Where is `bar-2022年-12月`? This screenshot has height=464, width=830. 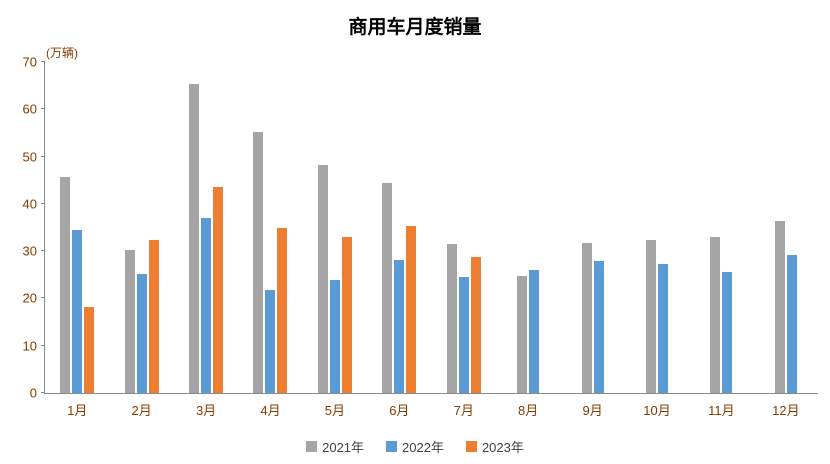
bar-2022年-12月 is located at coordinates (791, 323).